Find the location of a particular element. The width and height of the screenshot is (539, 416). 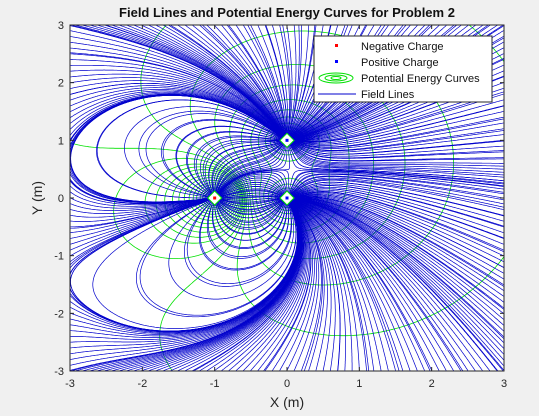

legend-item-field-lines: Field Lines is located at coordinates (366, 95).